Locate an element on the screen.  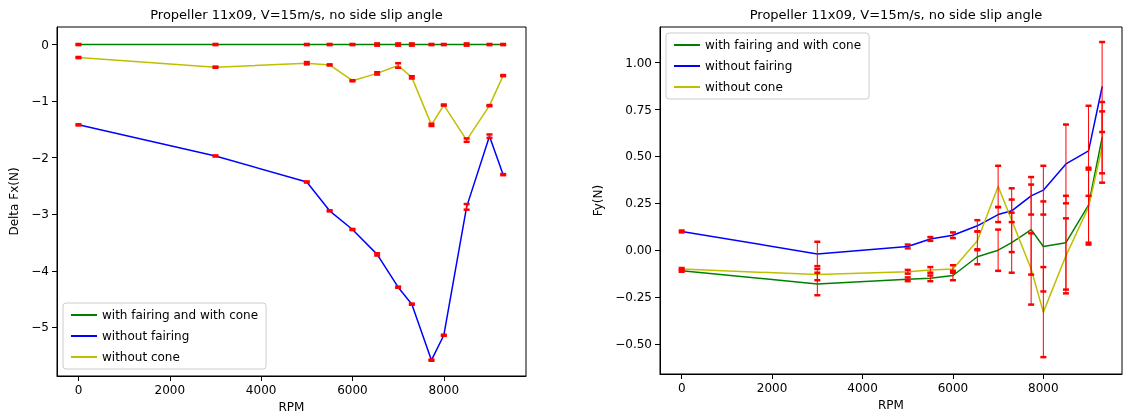
y-tick-label: −0.50 is located at coordinates (633, 343).